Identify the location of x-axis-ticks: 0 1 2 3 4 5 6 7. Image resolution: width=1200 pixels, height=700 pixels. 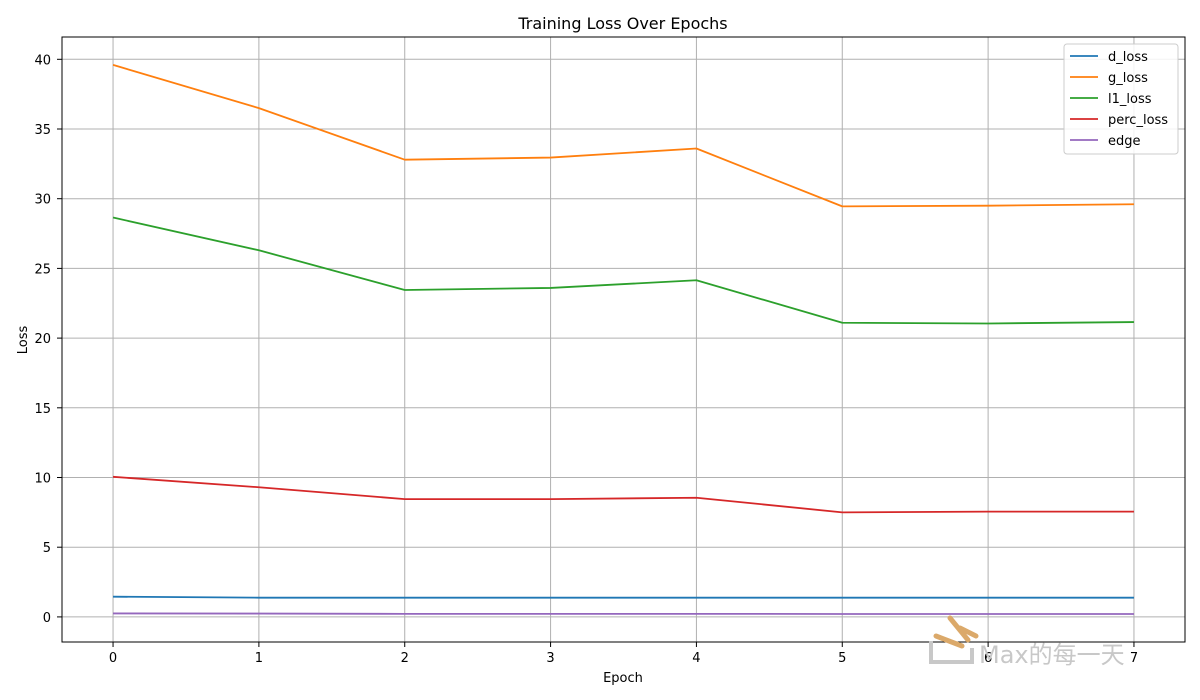
(623, 654).